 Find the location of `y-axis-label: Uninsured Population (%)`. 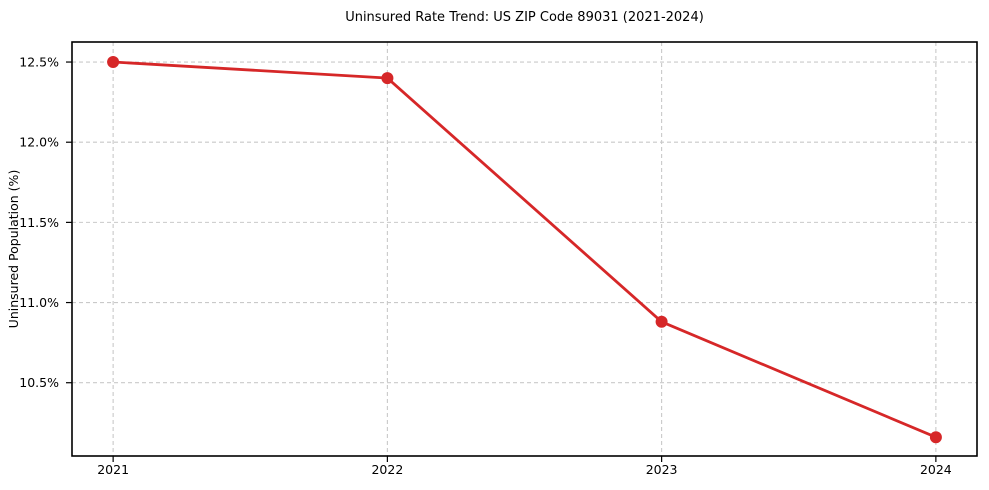

y-axis-label: Uninsured Population (%) is located at coordinates (13, 249).